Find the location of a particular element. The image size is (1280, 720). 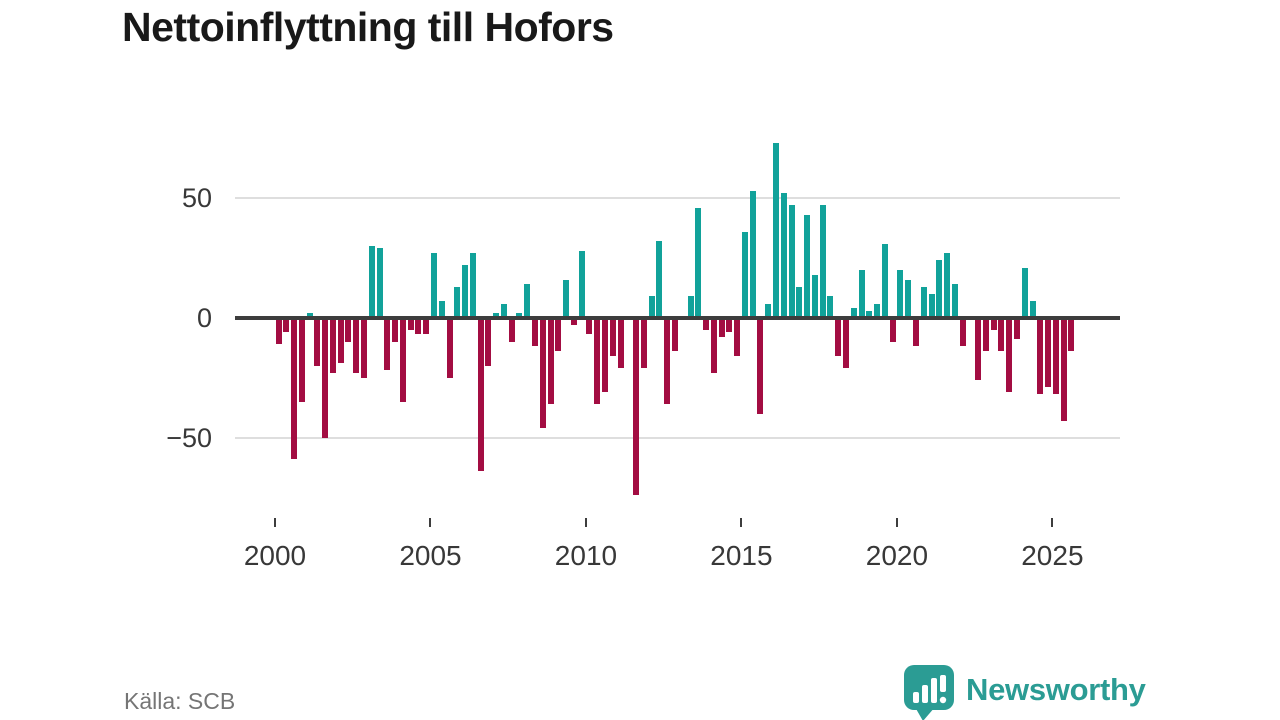

x-tick-2025 is located at coordinates (1052, 522).